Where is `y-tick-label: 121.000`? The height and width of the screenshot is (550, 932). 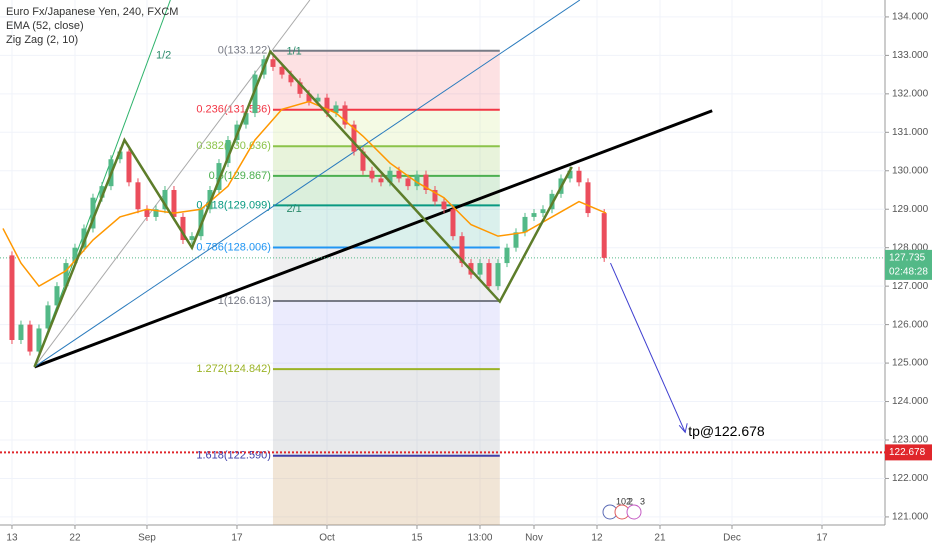 y-tick-label: 121.000 is located at coordinates (910, 517).